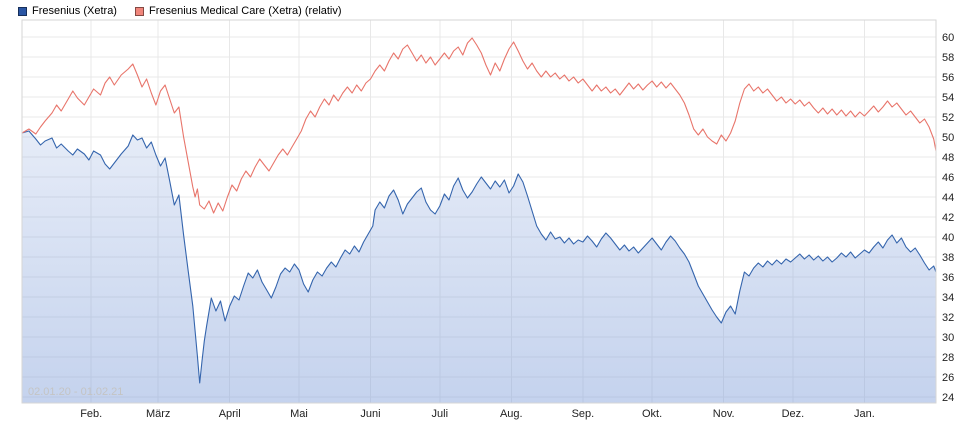 Image resolution: width=976 pixels, height=430 pixels. What do you see at coordinates (370, 414) in the screenshot?
I see `x-axis-tick-label: Juni` at bounding box center [370, 414].